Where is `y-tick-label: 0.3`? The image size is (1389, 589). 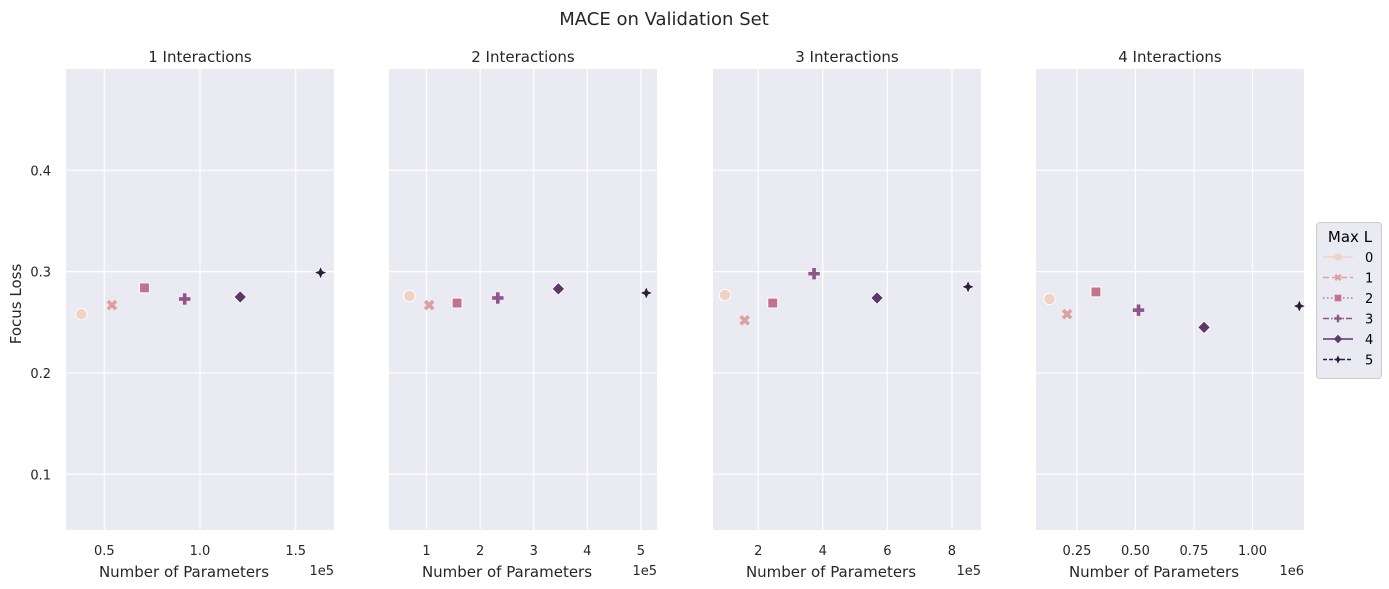 y-tick-label: 0.3 is located at coordinates (40, 273).